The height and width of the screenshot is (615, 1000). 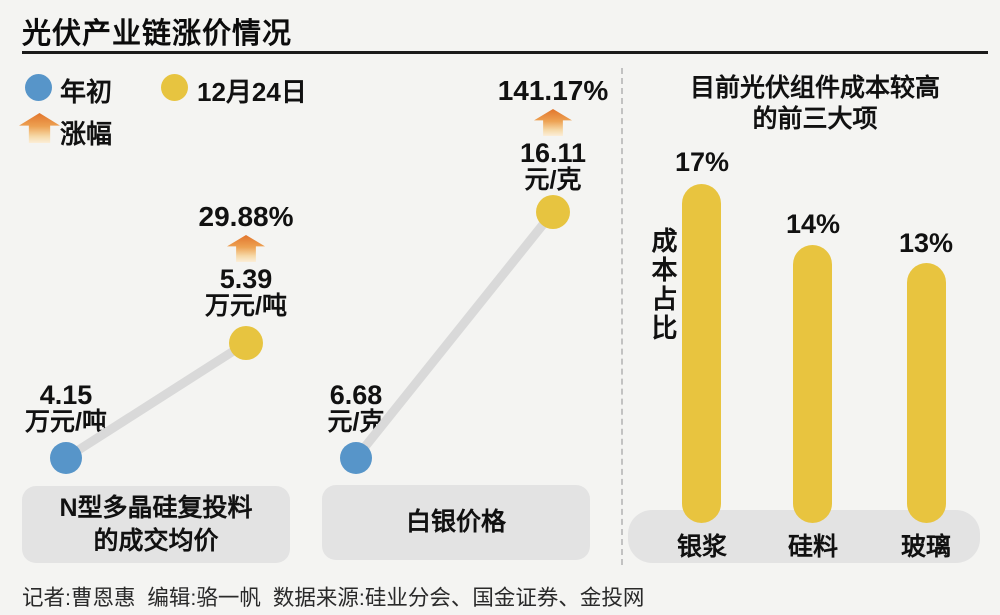 What do you see at coordinates (702, 162) in the screenshot?
I see `bar-pct-label: 17%` at bounding box center [702, 162].